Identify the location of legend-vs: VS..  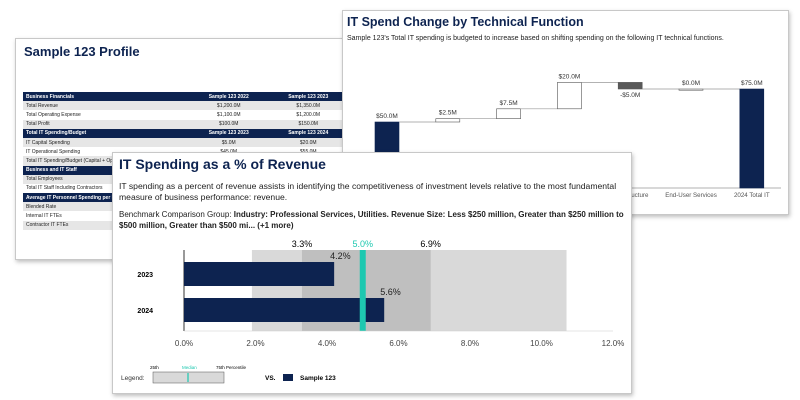
(270, 378).